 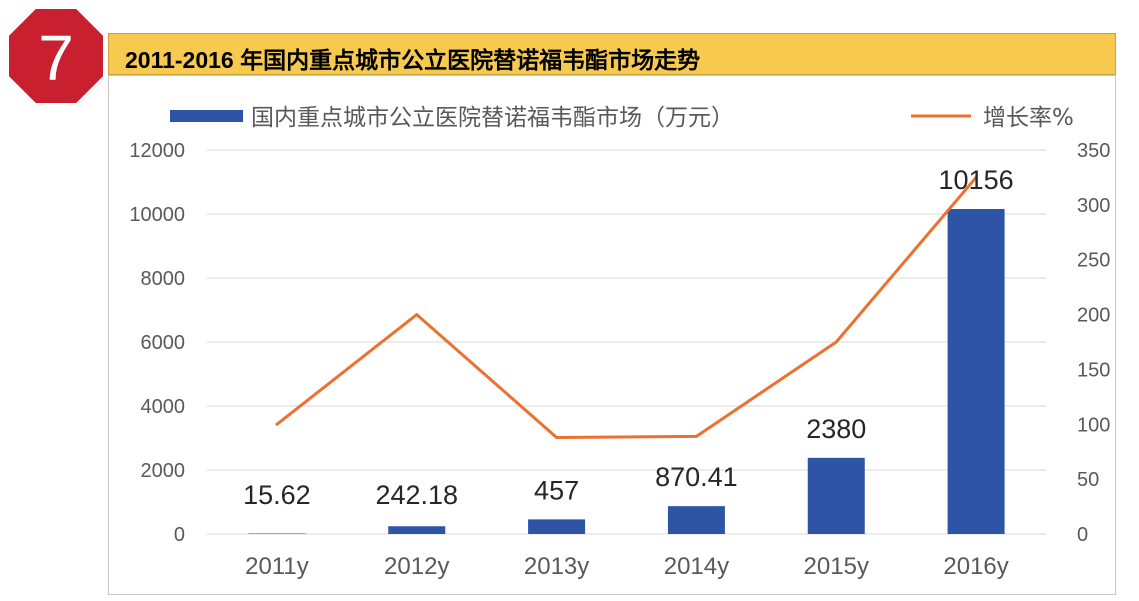 I want to click on page-title: 2011-2016 年国内重点城市公立医院替诺福韦酯市场走势, so click(x=413, y=60).